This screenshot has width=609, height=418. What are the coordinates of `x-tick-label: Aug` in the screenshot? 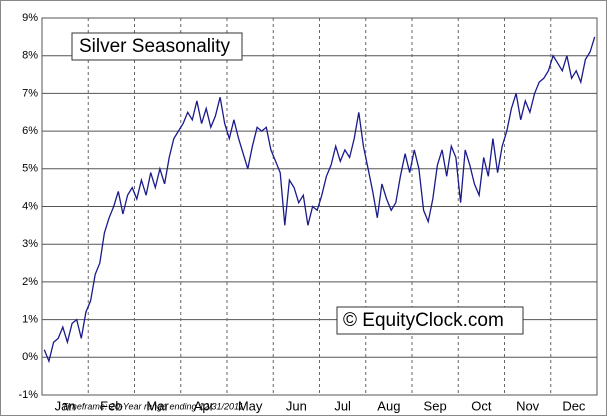 It's located at (388, 405).